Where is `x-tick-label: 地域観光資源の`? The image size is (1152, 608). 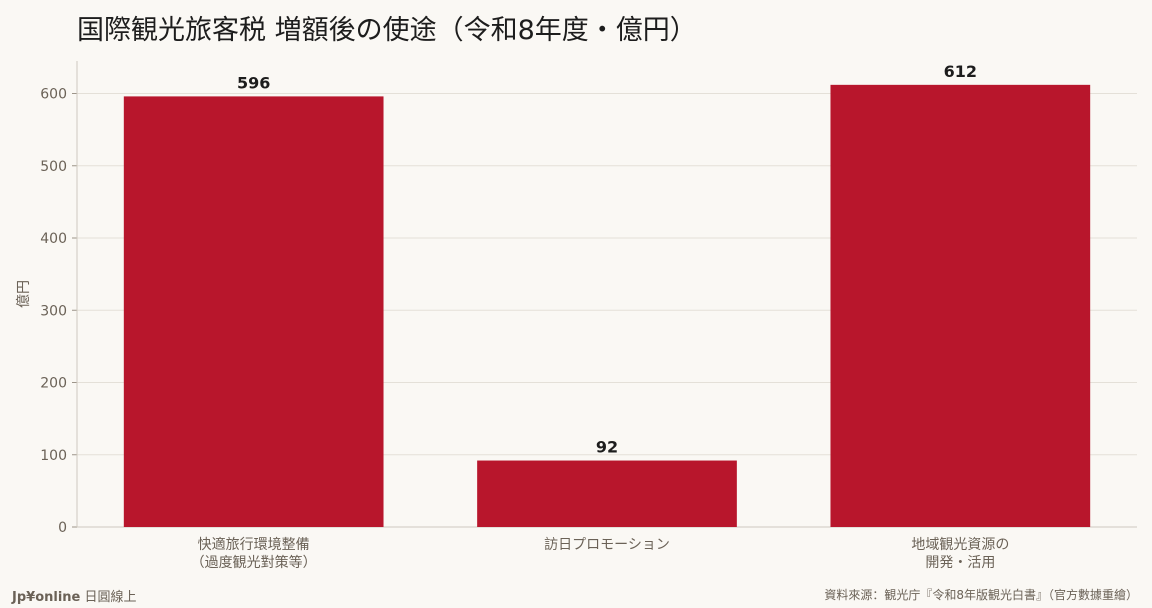
x-tick-label: 地域観光資源の is located at coordinates (960, 544).